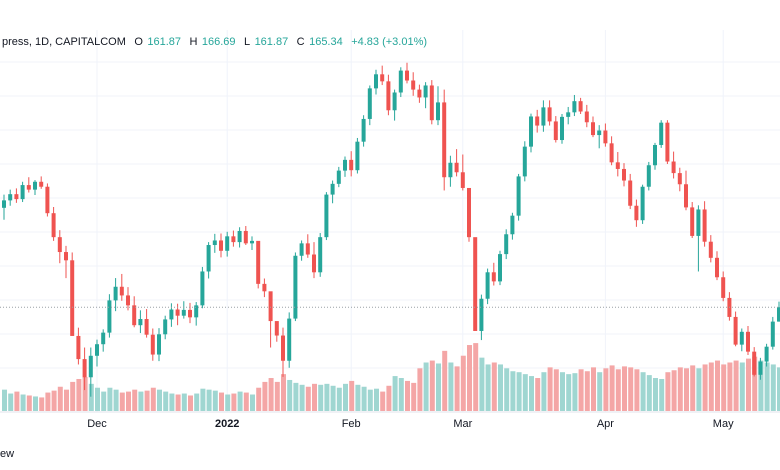  I want to click on x-tick-label: Mar, so click(462, 424).